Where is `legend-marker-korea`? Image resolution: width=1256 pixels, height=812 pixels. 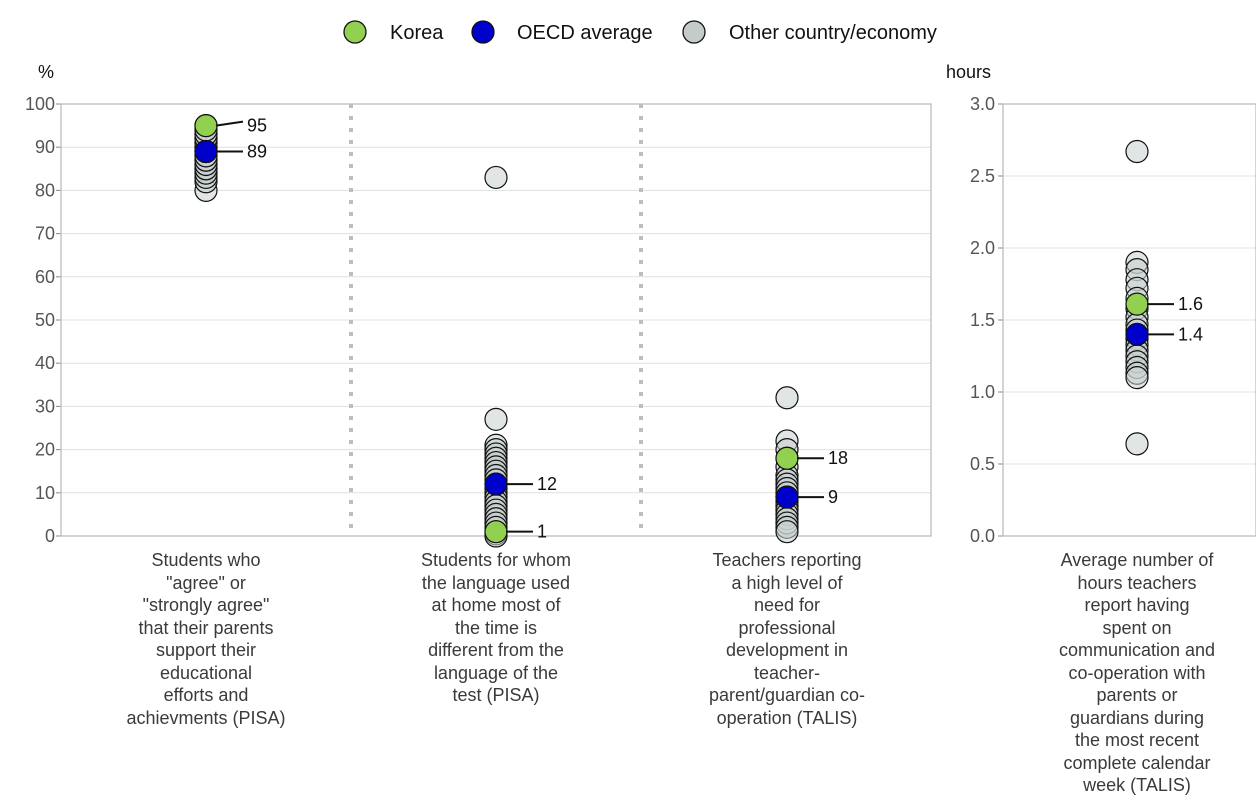 legend-marker-korea is located at coordinates (355, 32).